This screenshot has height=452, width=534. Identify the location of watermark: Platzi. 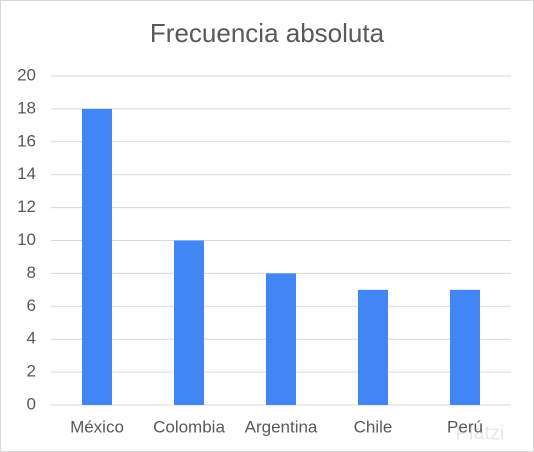
(480, 433).